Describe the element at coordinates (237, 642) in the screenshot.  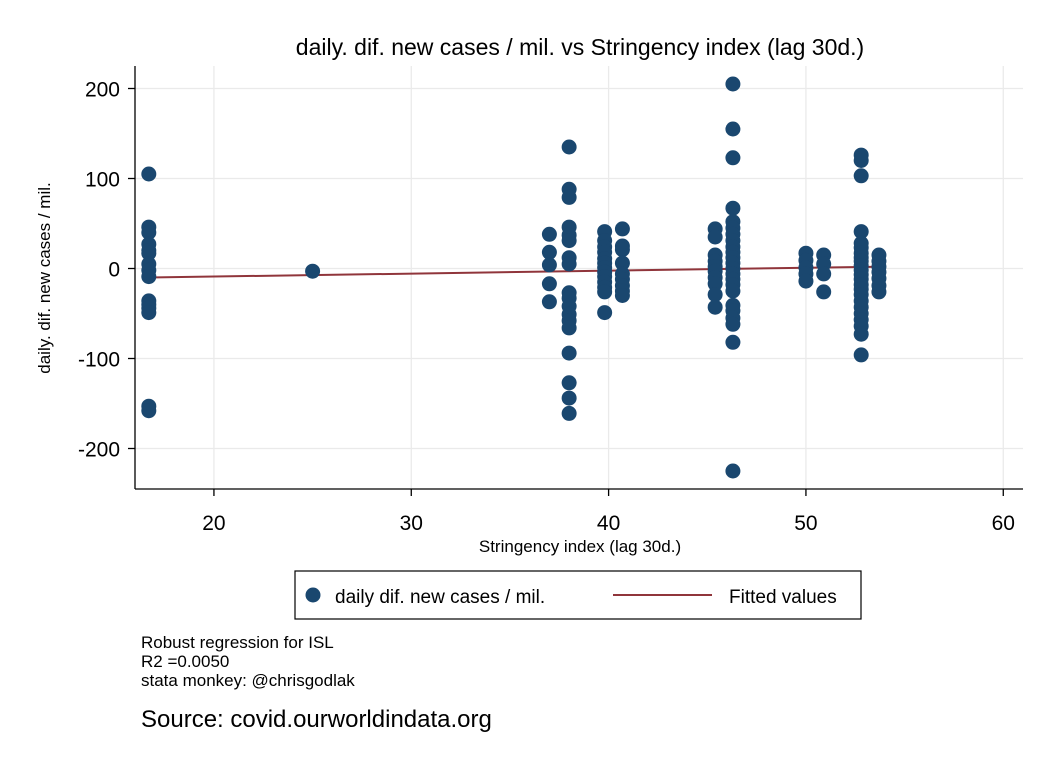
I see `note-method: Robust regression for ISL` at that location.